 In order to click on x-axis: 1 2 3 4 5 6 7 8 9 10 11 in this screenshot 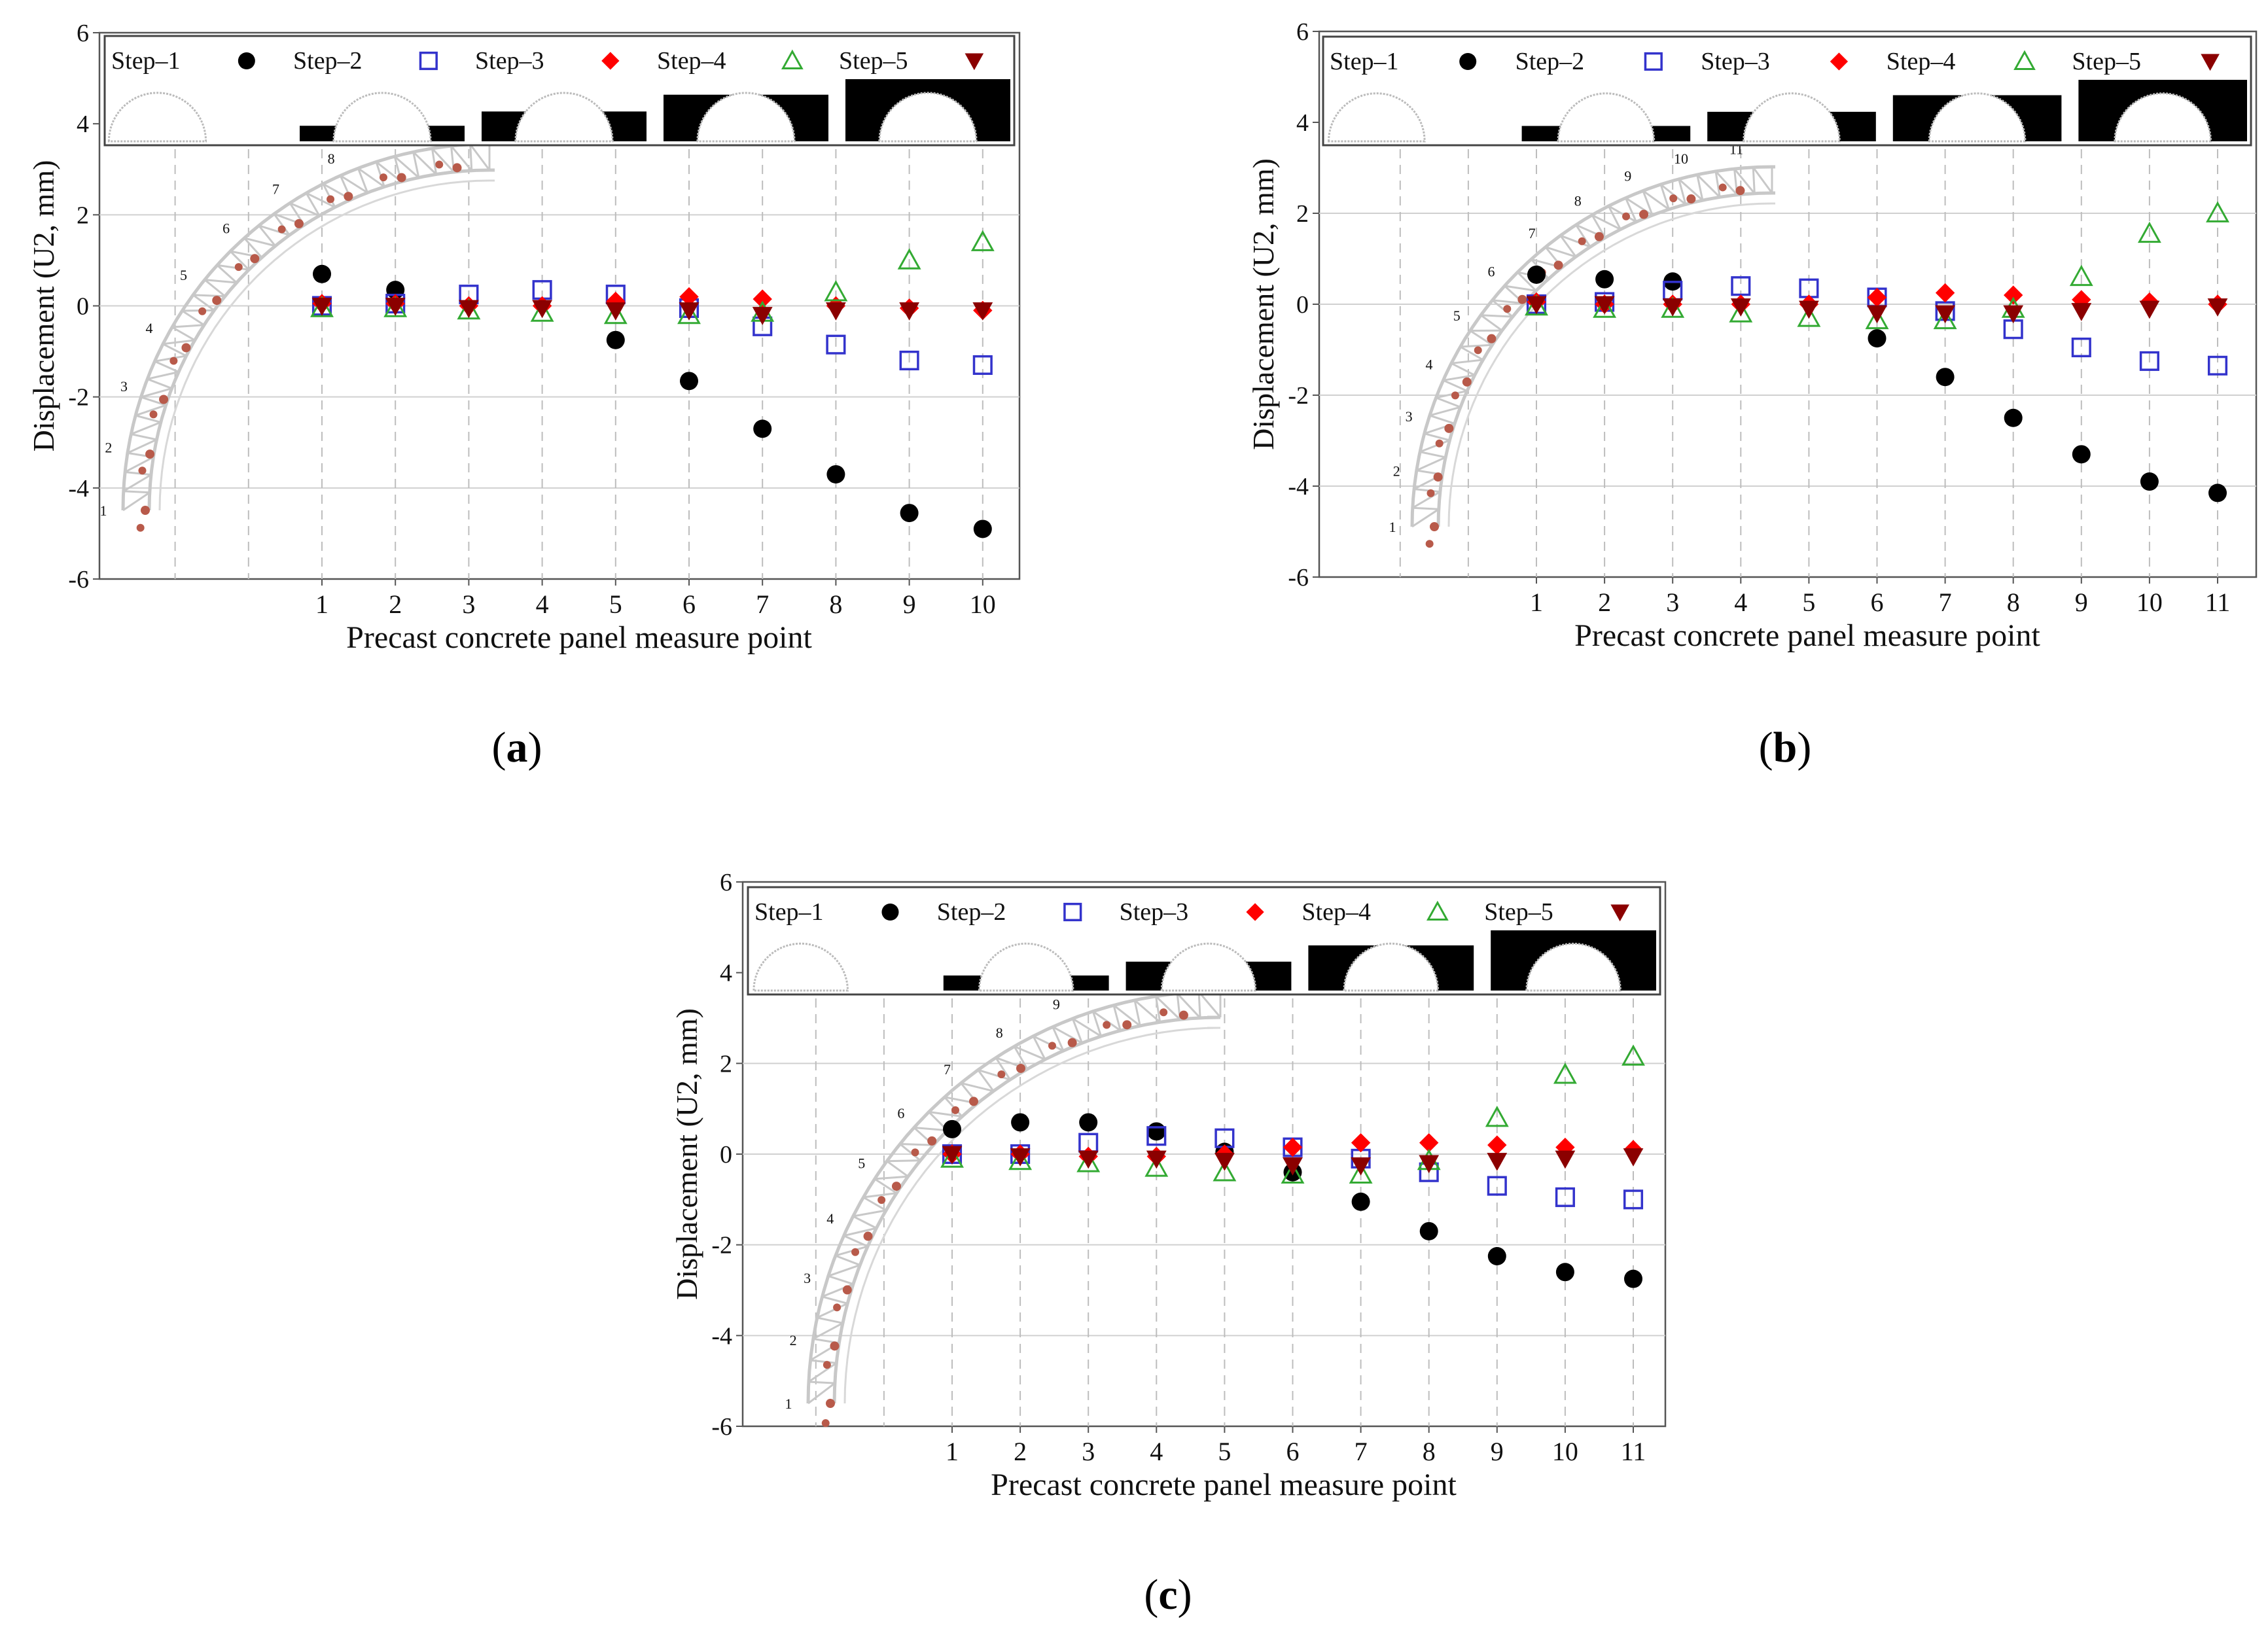, I will do `click(1296, 1446)`.